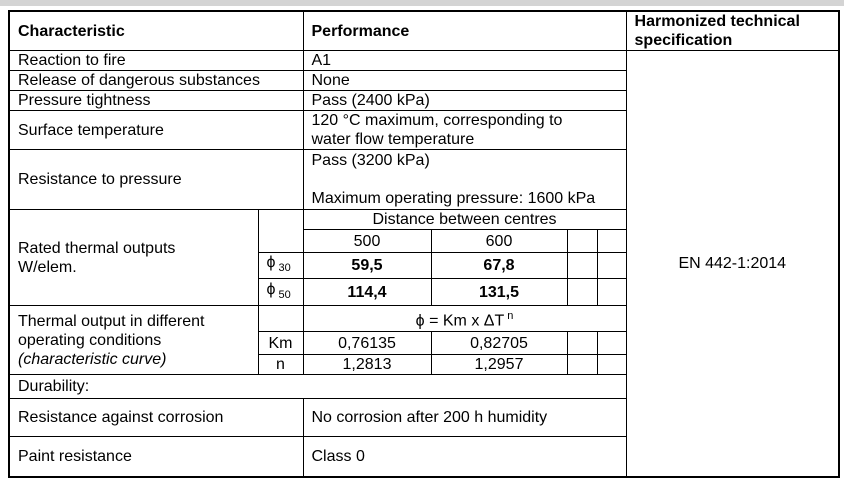  Describe the element at coordinates (121, 418) in the screenshot. I see `corrosion-label: Resistance against corrosion` at that location.